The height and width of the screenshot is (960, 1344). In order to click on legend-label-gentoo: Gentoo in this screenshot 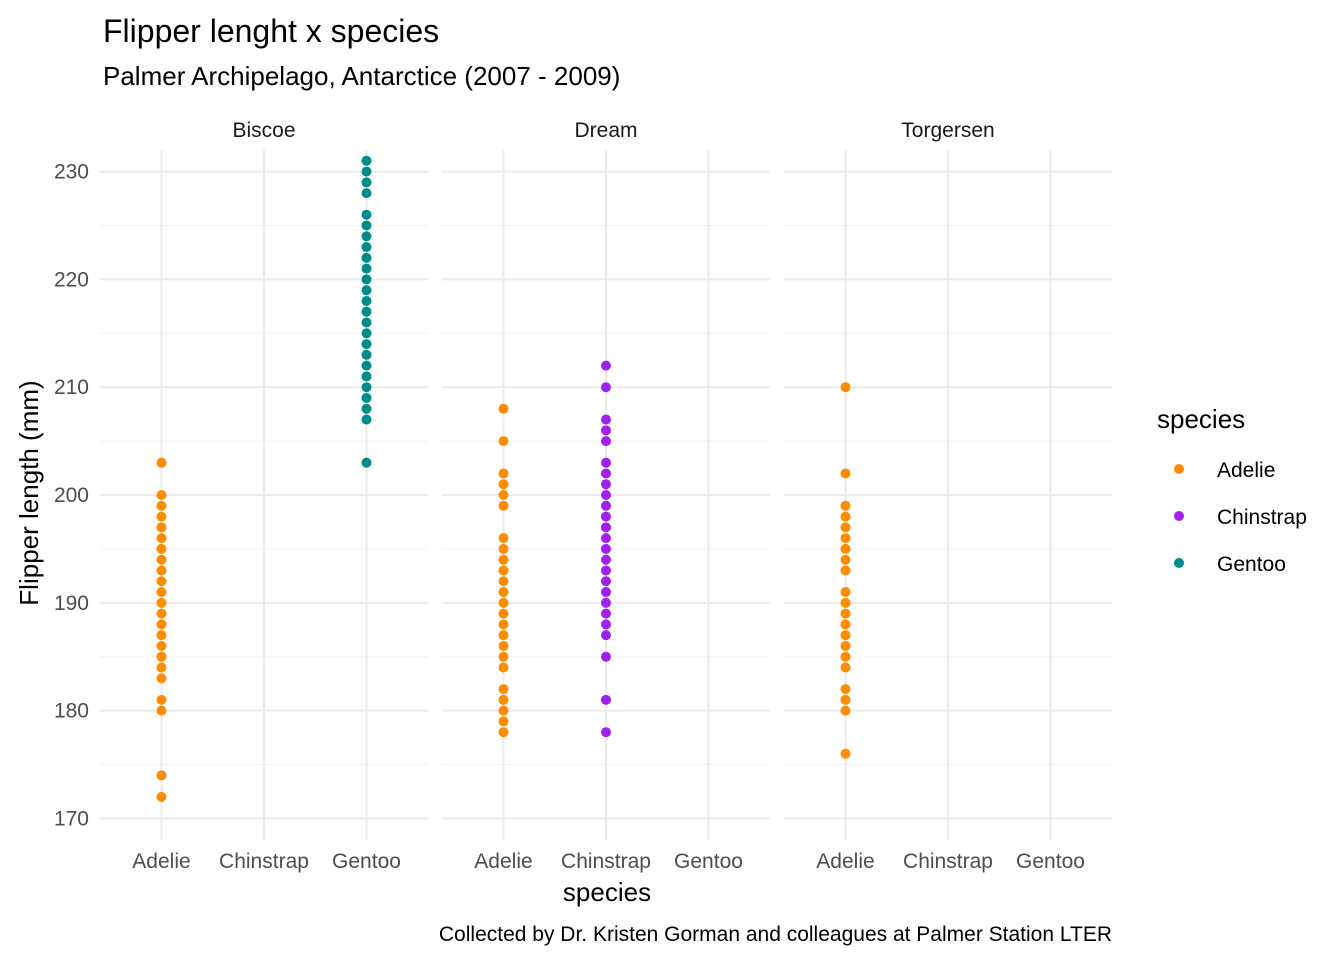, I will do `click(1251, 564)`.